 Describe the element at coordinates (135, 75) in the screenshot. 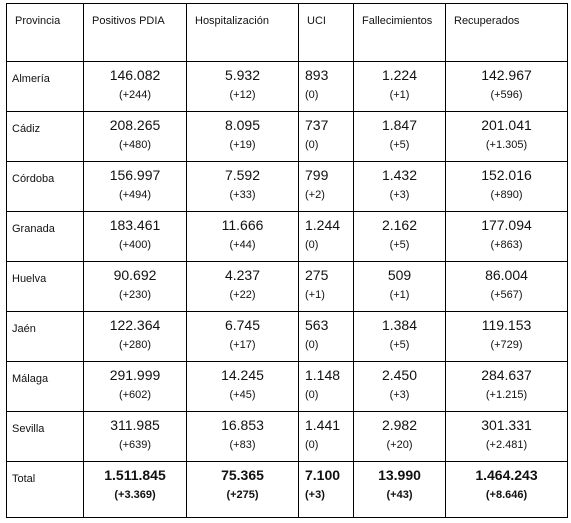

I see `positivos-value: 146.082` at that location.